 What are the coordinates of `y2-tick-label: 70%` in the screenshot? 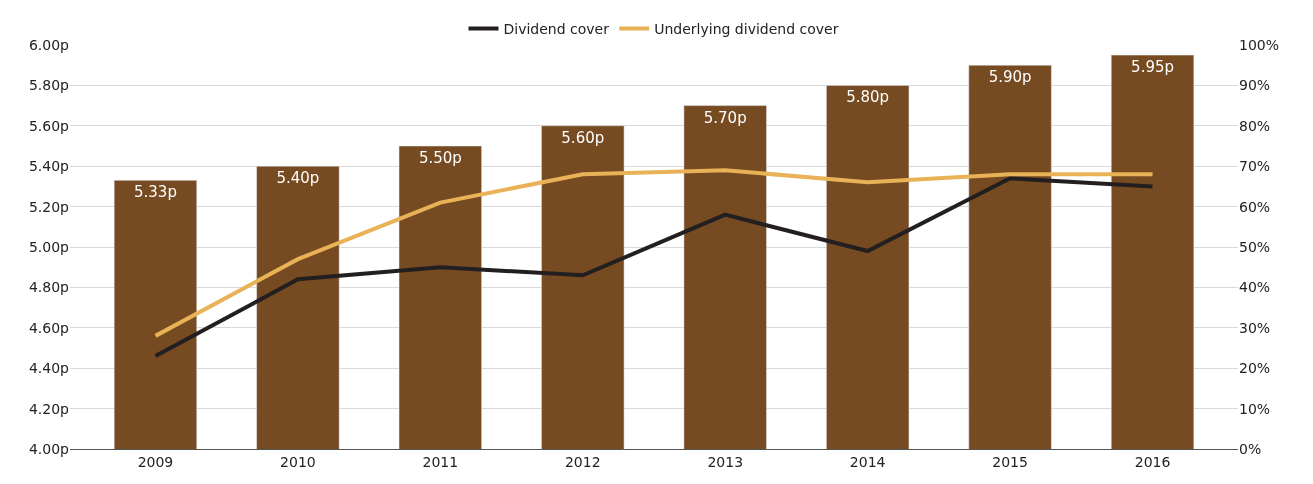 It's located at (1255, 166).